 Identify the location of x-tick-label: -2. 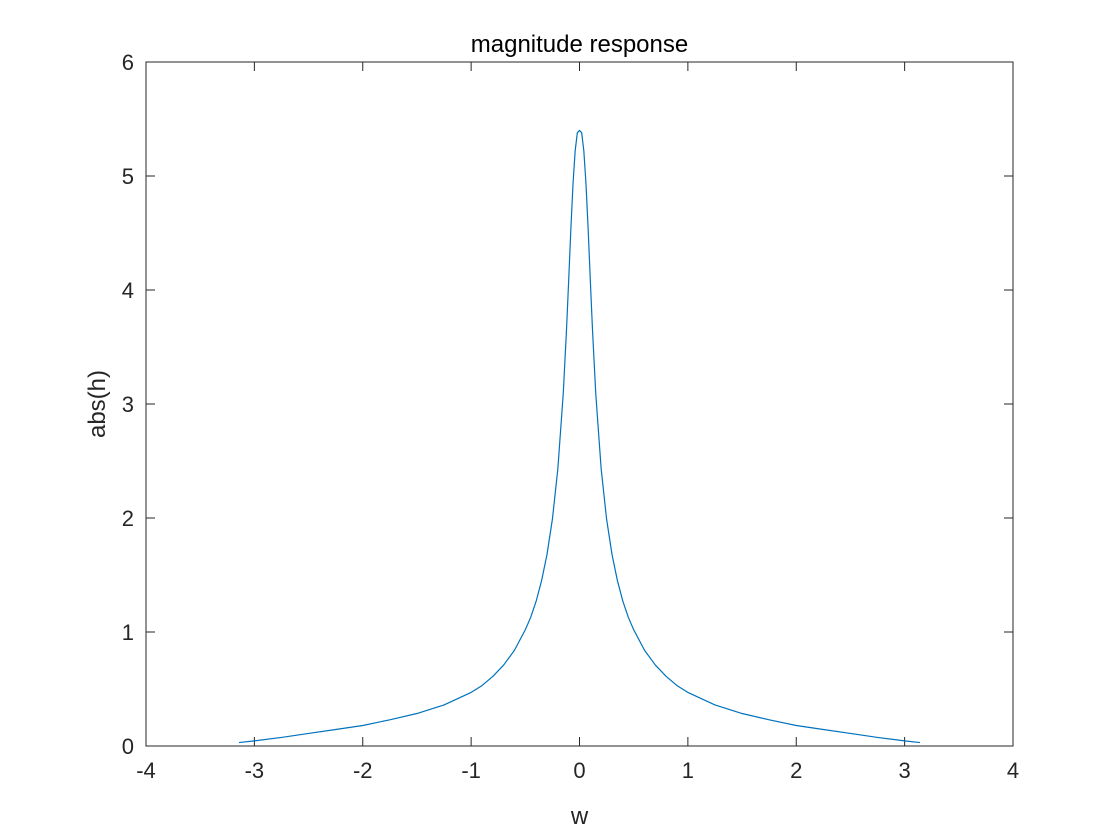
(363, 770).